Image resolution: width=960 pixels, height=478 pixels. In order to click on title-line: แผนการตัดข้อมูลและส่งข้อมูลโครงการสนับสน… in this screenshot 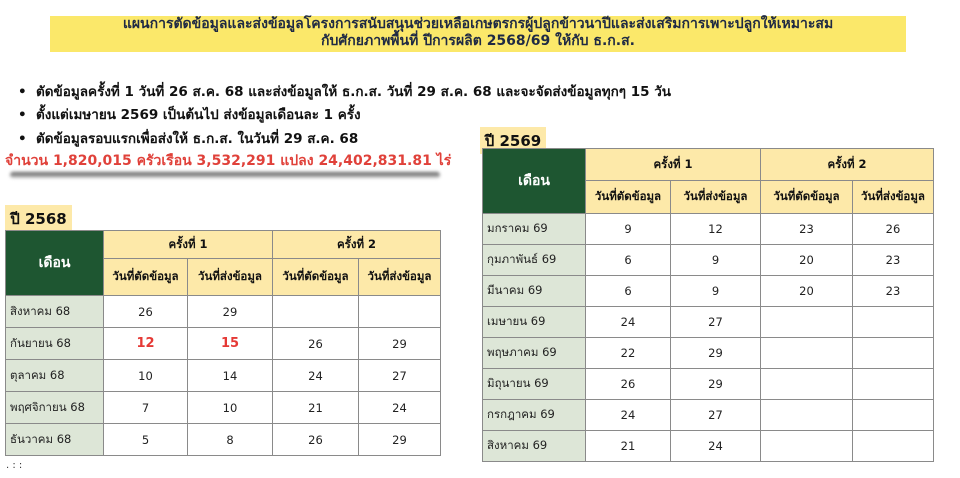, I will do `click(478, 24)`.